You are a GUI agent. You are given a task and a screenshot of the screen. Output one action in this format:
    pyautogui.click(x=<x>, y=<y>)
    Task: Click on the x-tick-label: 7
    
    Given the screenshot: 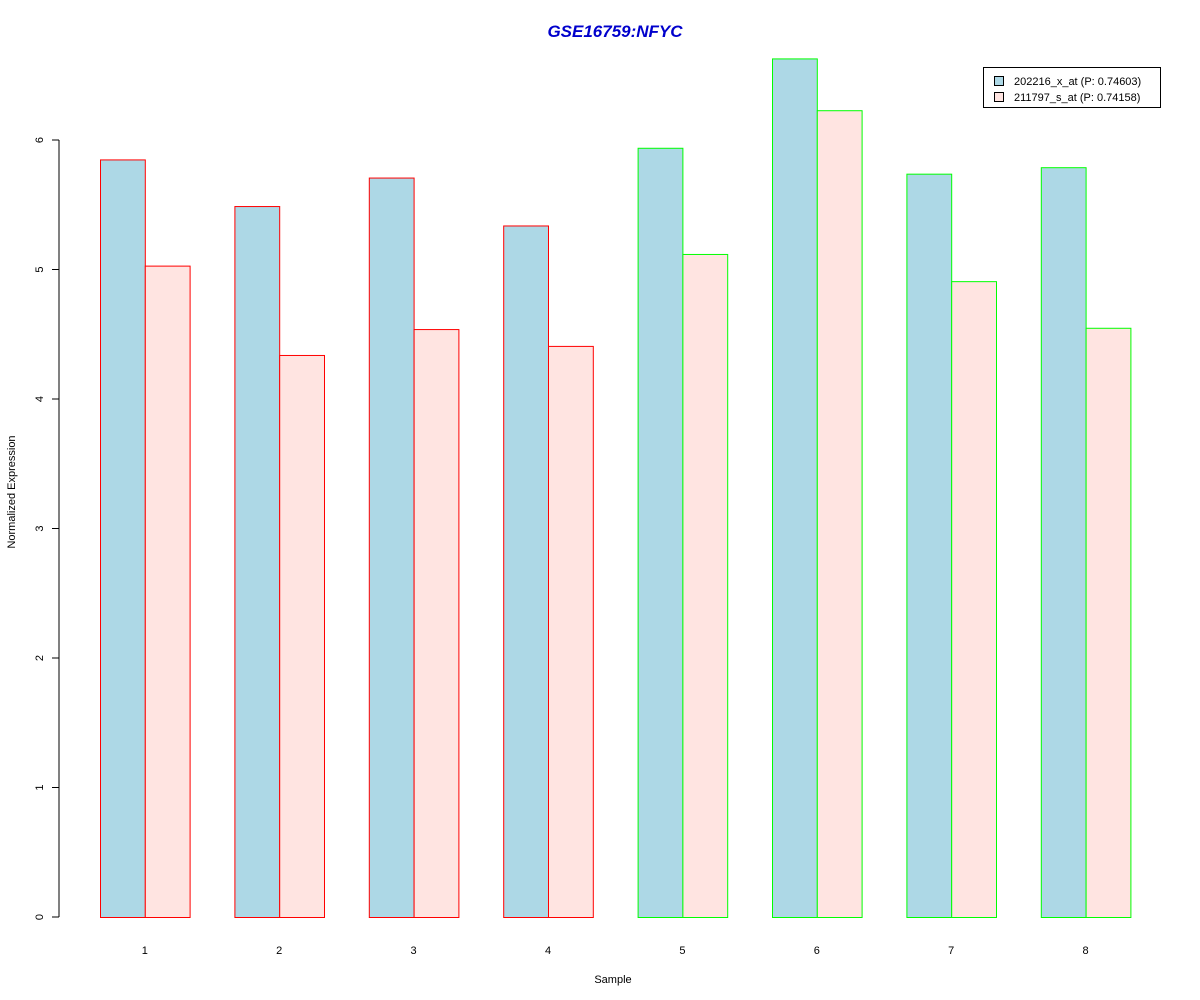 What is the action you would take?
    pyautogui.click(x=951, y=951)
    